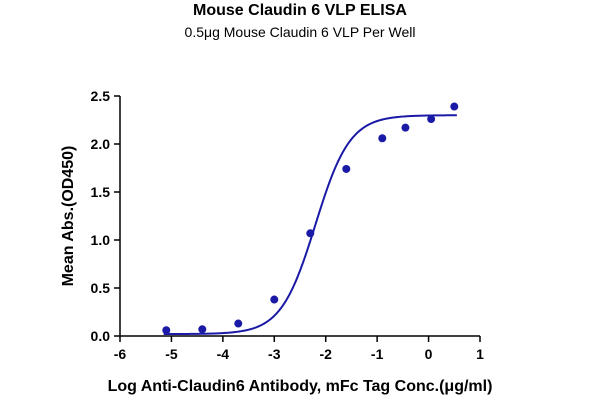 Image resolution: width=600 pixels, height=400 pixels. I want to click on x-tick-label: -2, so click(325, 354).